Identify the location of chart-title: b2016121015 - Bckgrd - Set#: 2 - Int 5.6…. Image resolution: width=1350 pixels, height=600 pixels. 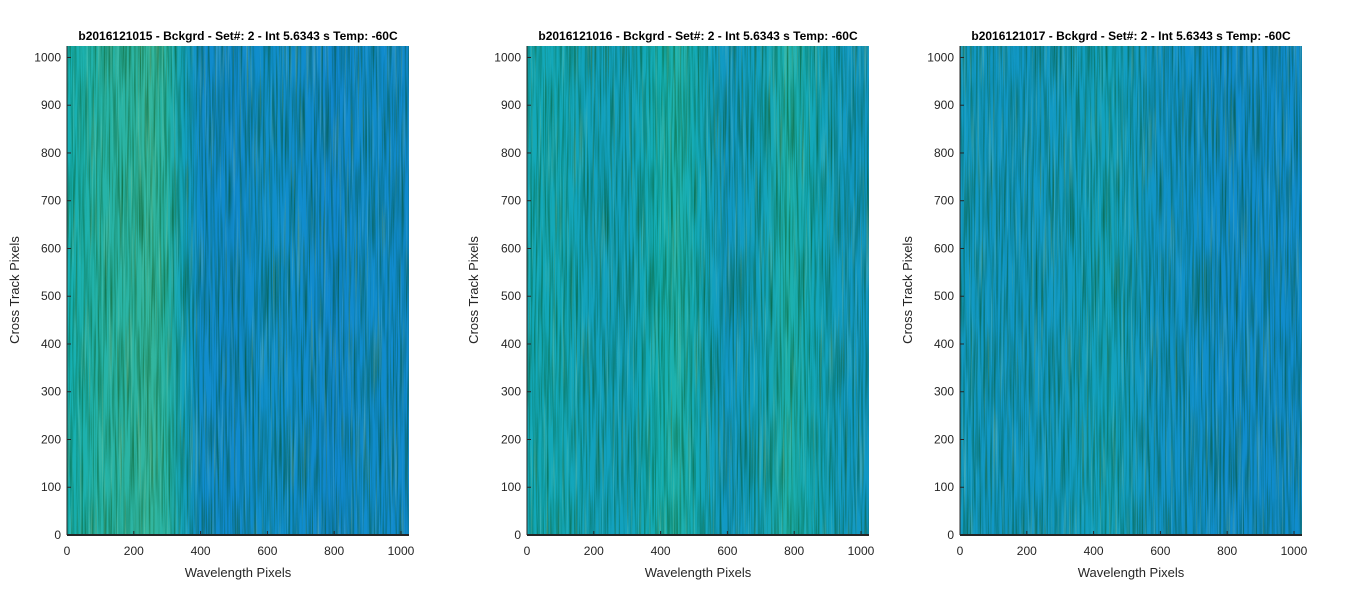
(238, 36).